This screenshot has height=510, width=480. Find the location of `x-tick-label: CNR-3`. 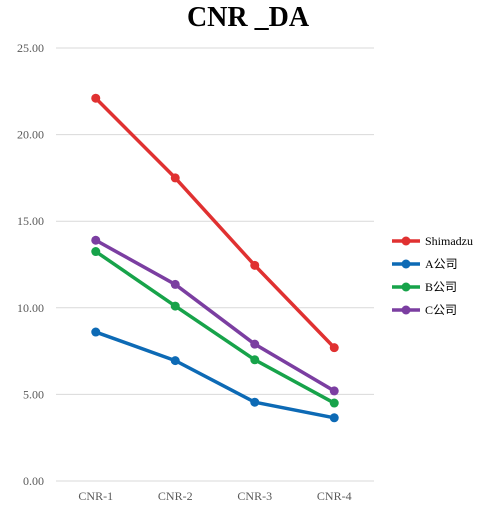

x-tick-label: CNR-3 is located at coordinates (254, 496).